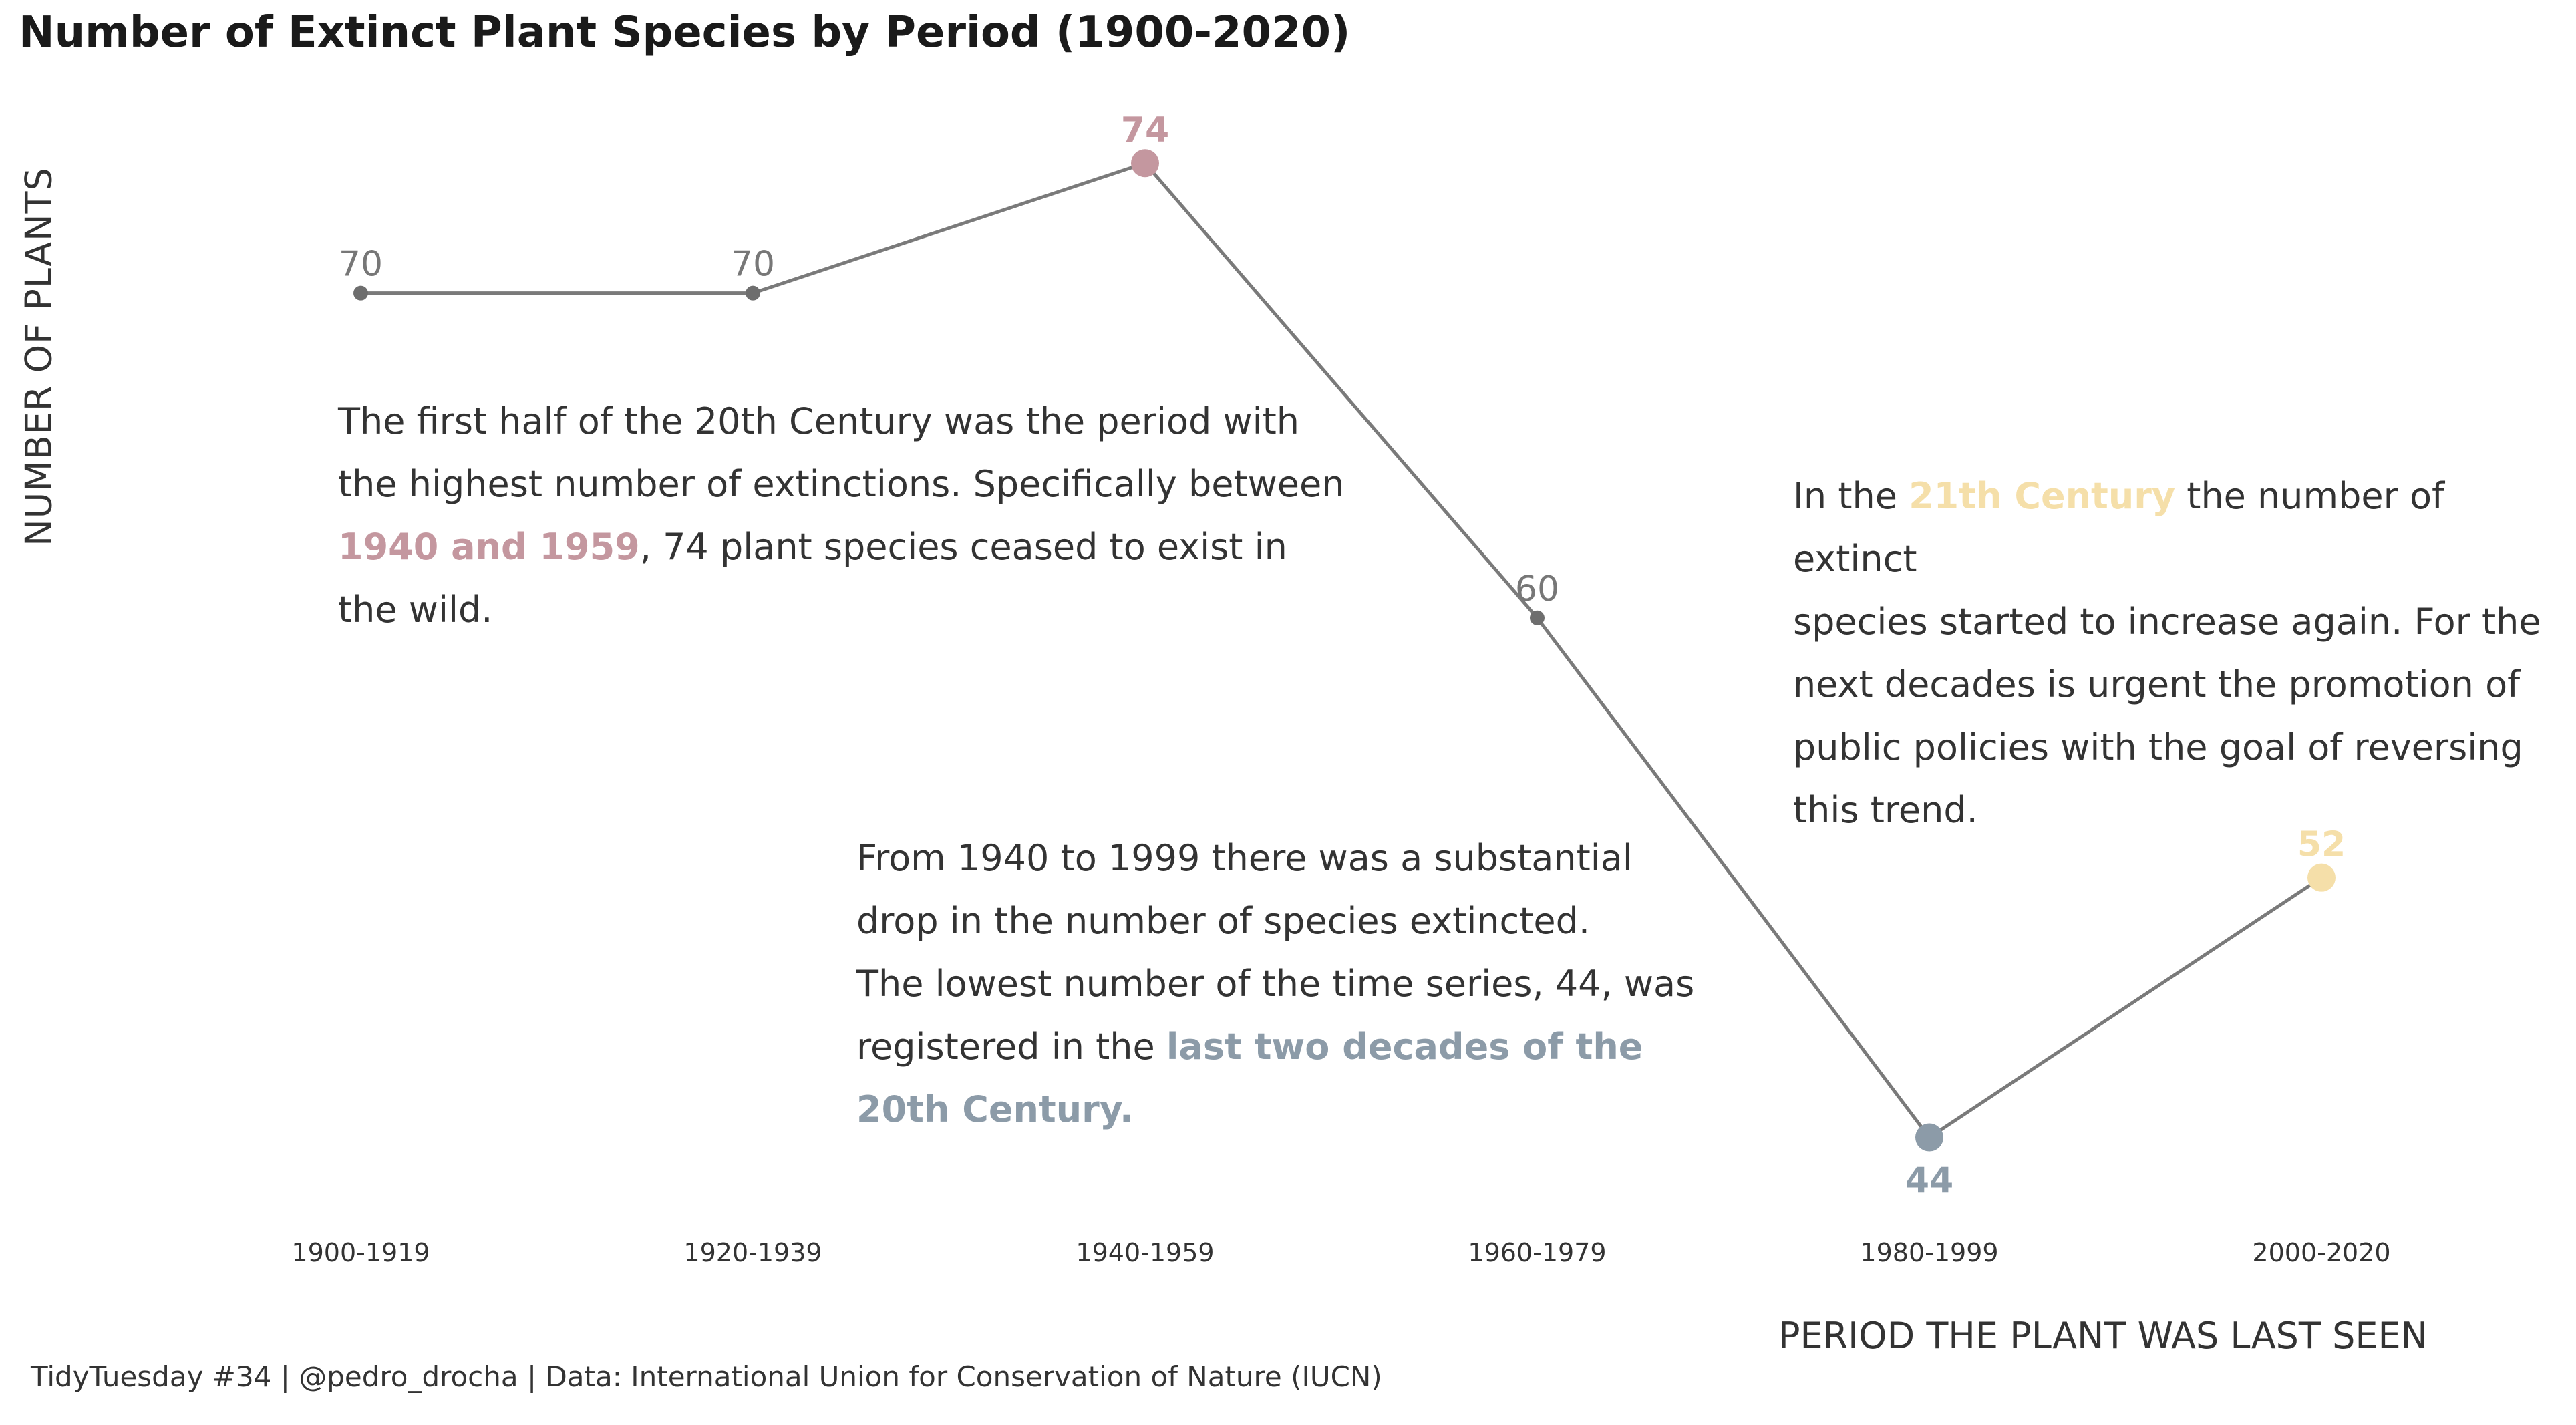 Image resolution: width=2576 pixels, height=1425 pixels. What do you see at coordinates (1929, 1138) in the screenshot?
I see `data-point-1980-1999` at bounding box center [1929, 1138].